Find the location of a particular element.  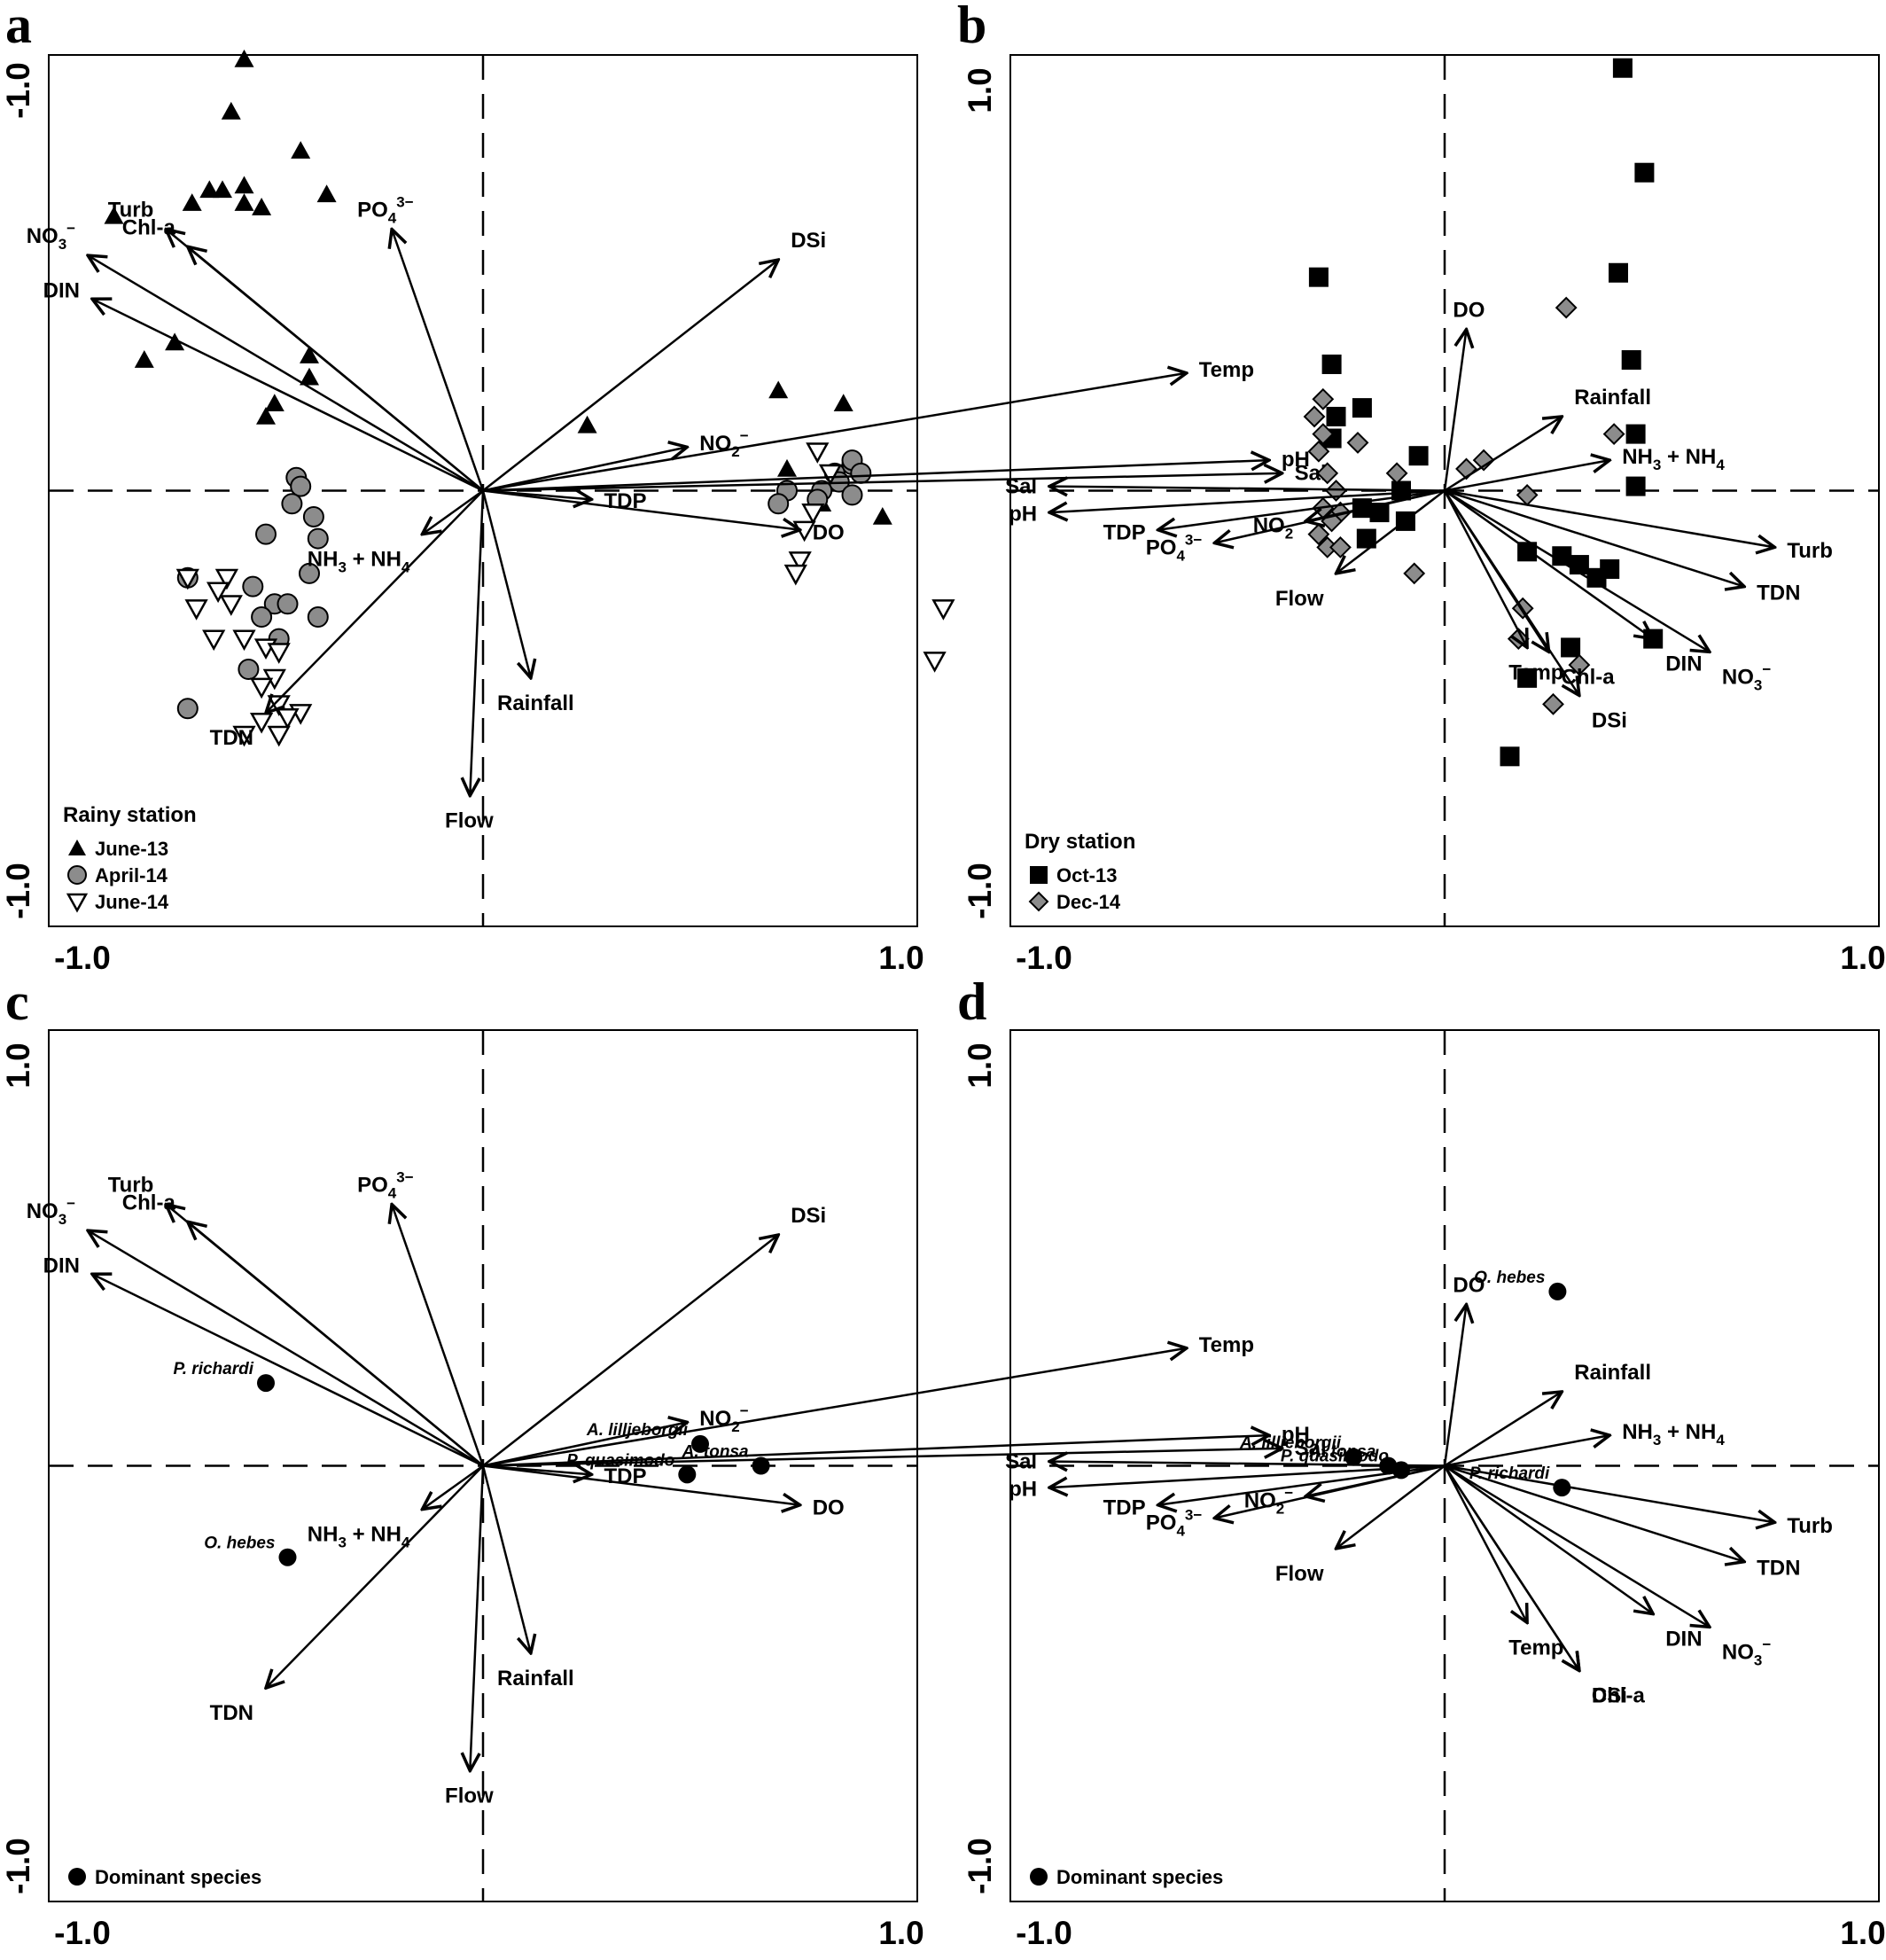

vector-chl-a is located at coordinates (336, 369).